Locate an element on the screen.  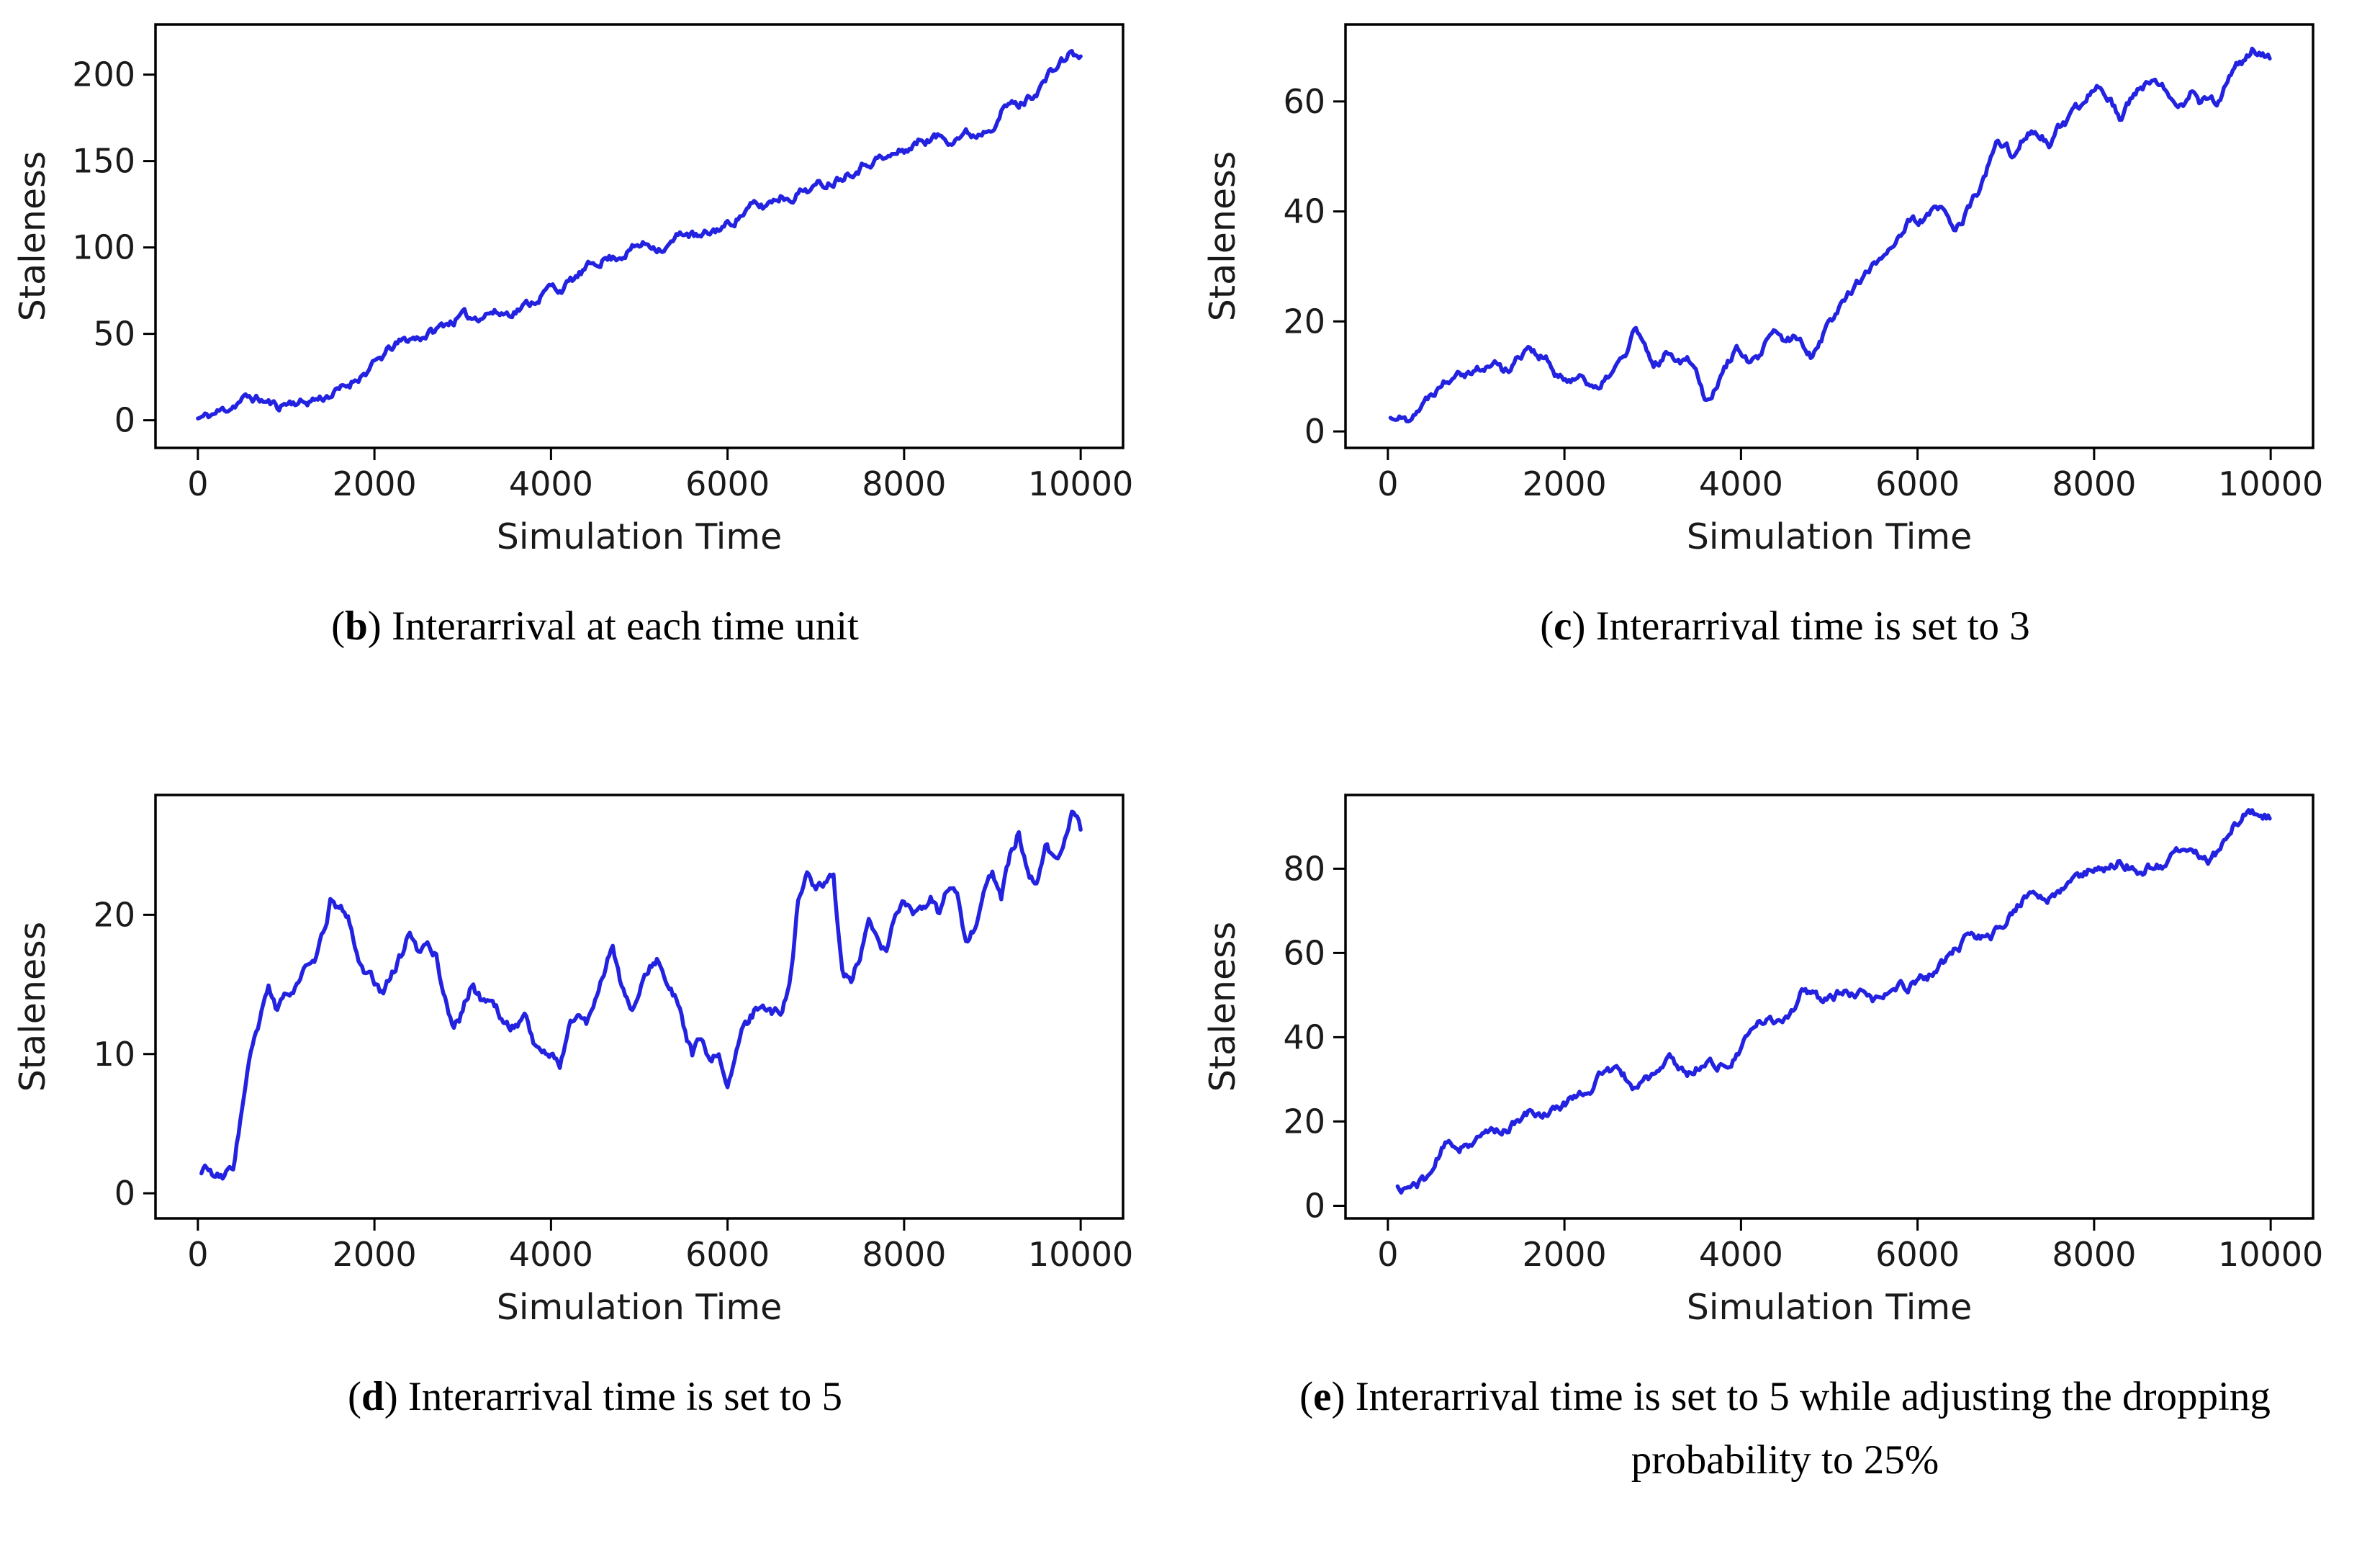
y-tick-label: 10 is located at coordinates (114, 1054).